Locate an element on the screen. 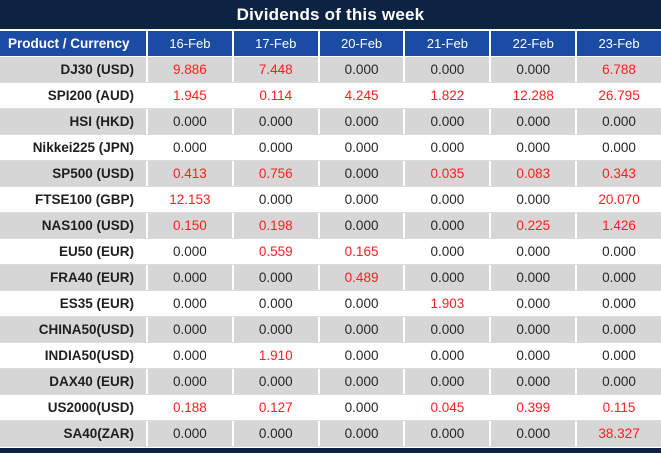 The image size is (661, 453). product-cell: DAX40 (EUR) is located at coordinates (74, 381).